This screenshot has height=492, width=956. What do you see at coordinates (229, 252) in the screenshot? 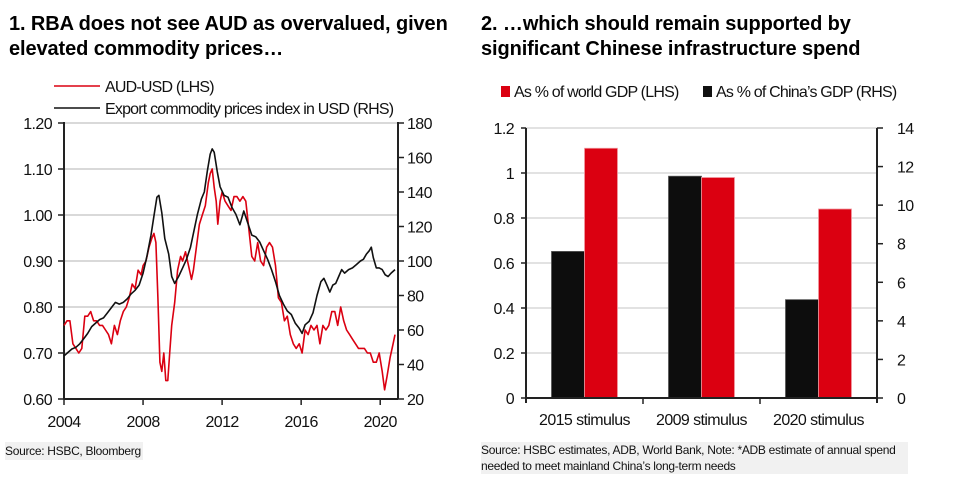
I see `series-line-commodity-index` at bounding box center [229, 252].